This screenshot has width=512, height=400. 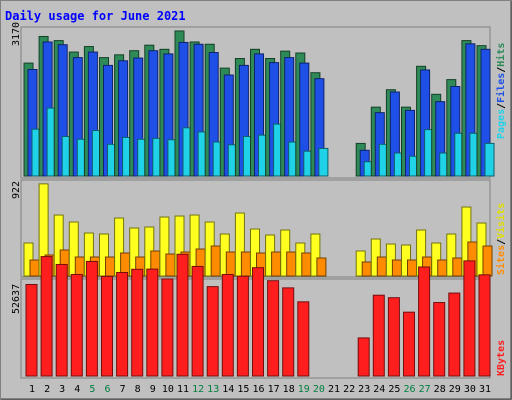 What do you see at coordinates (501, 221) in the screenshot?
I see `legend-visits: Visits` at bounding box center [501, 221].